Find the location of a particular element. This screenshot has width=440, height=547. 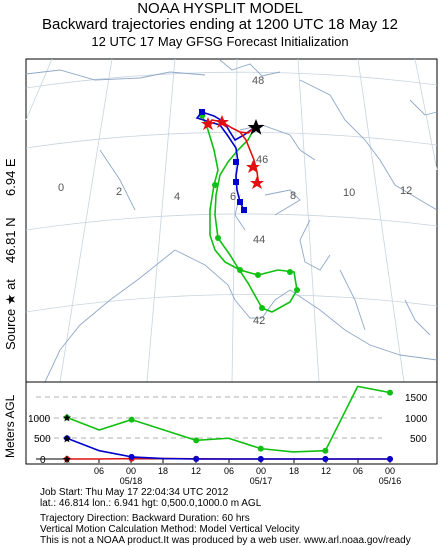

lon-label-8: 8 is located at coordinates (293, 196).